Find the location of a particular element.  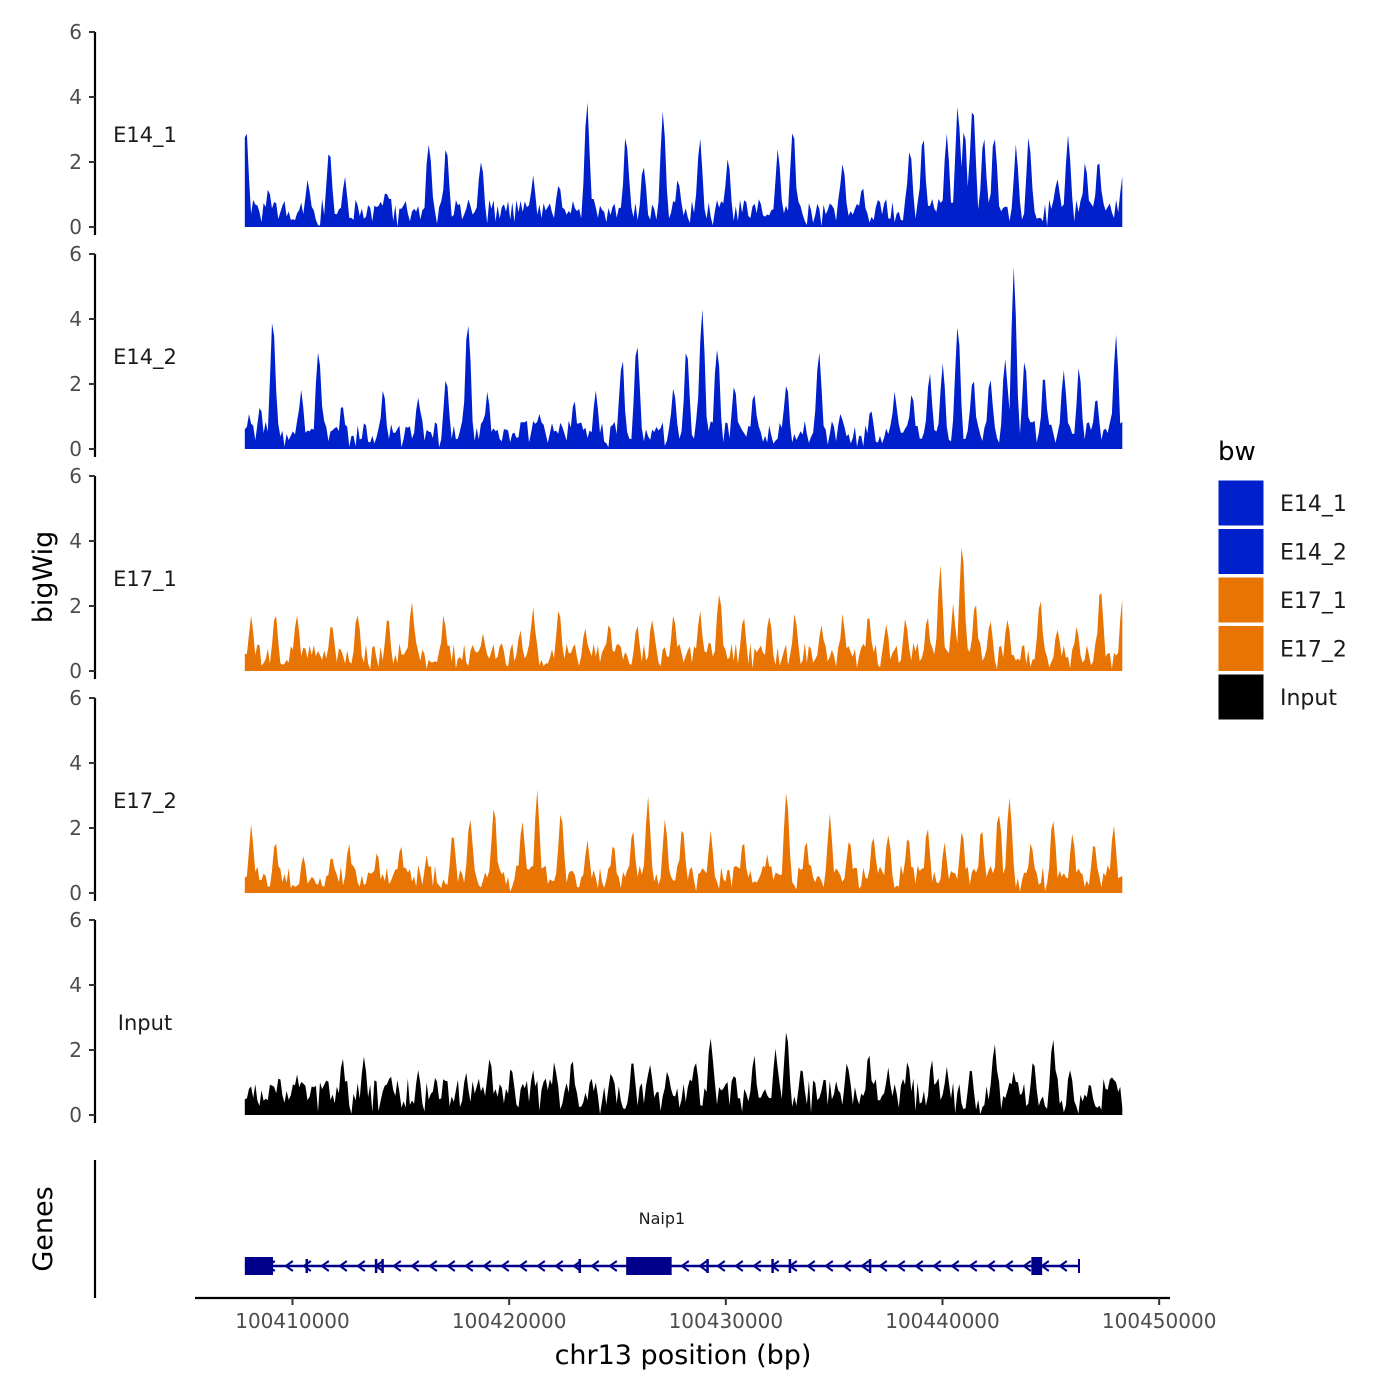

track-label: E14_1 is located at coordinates (145, 135).